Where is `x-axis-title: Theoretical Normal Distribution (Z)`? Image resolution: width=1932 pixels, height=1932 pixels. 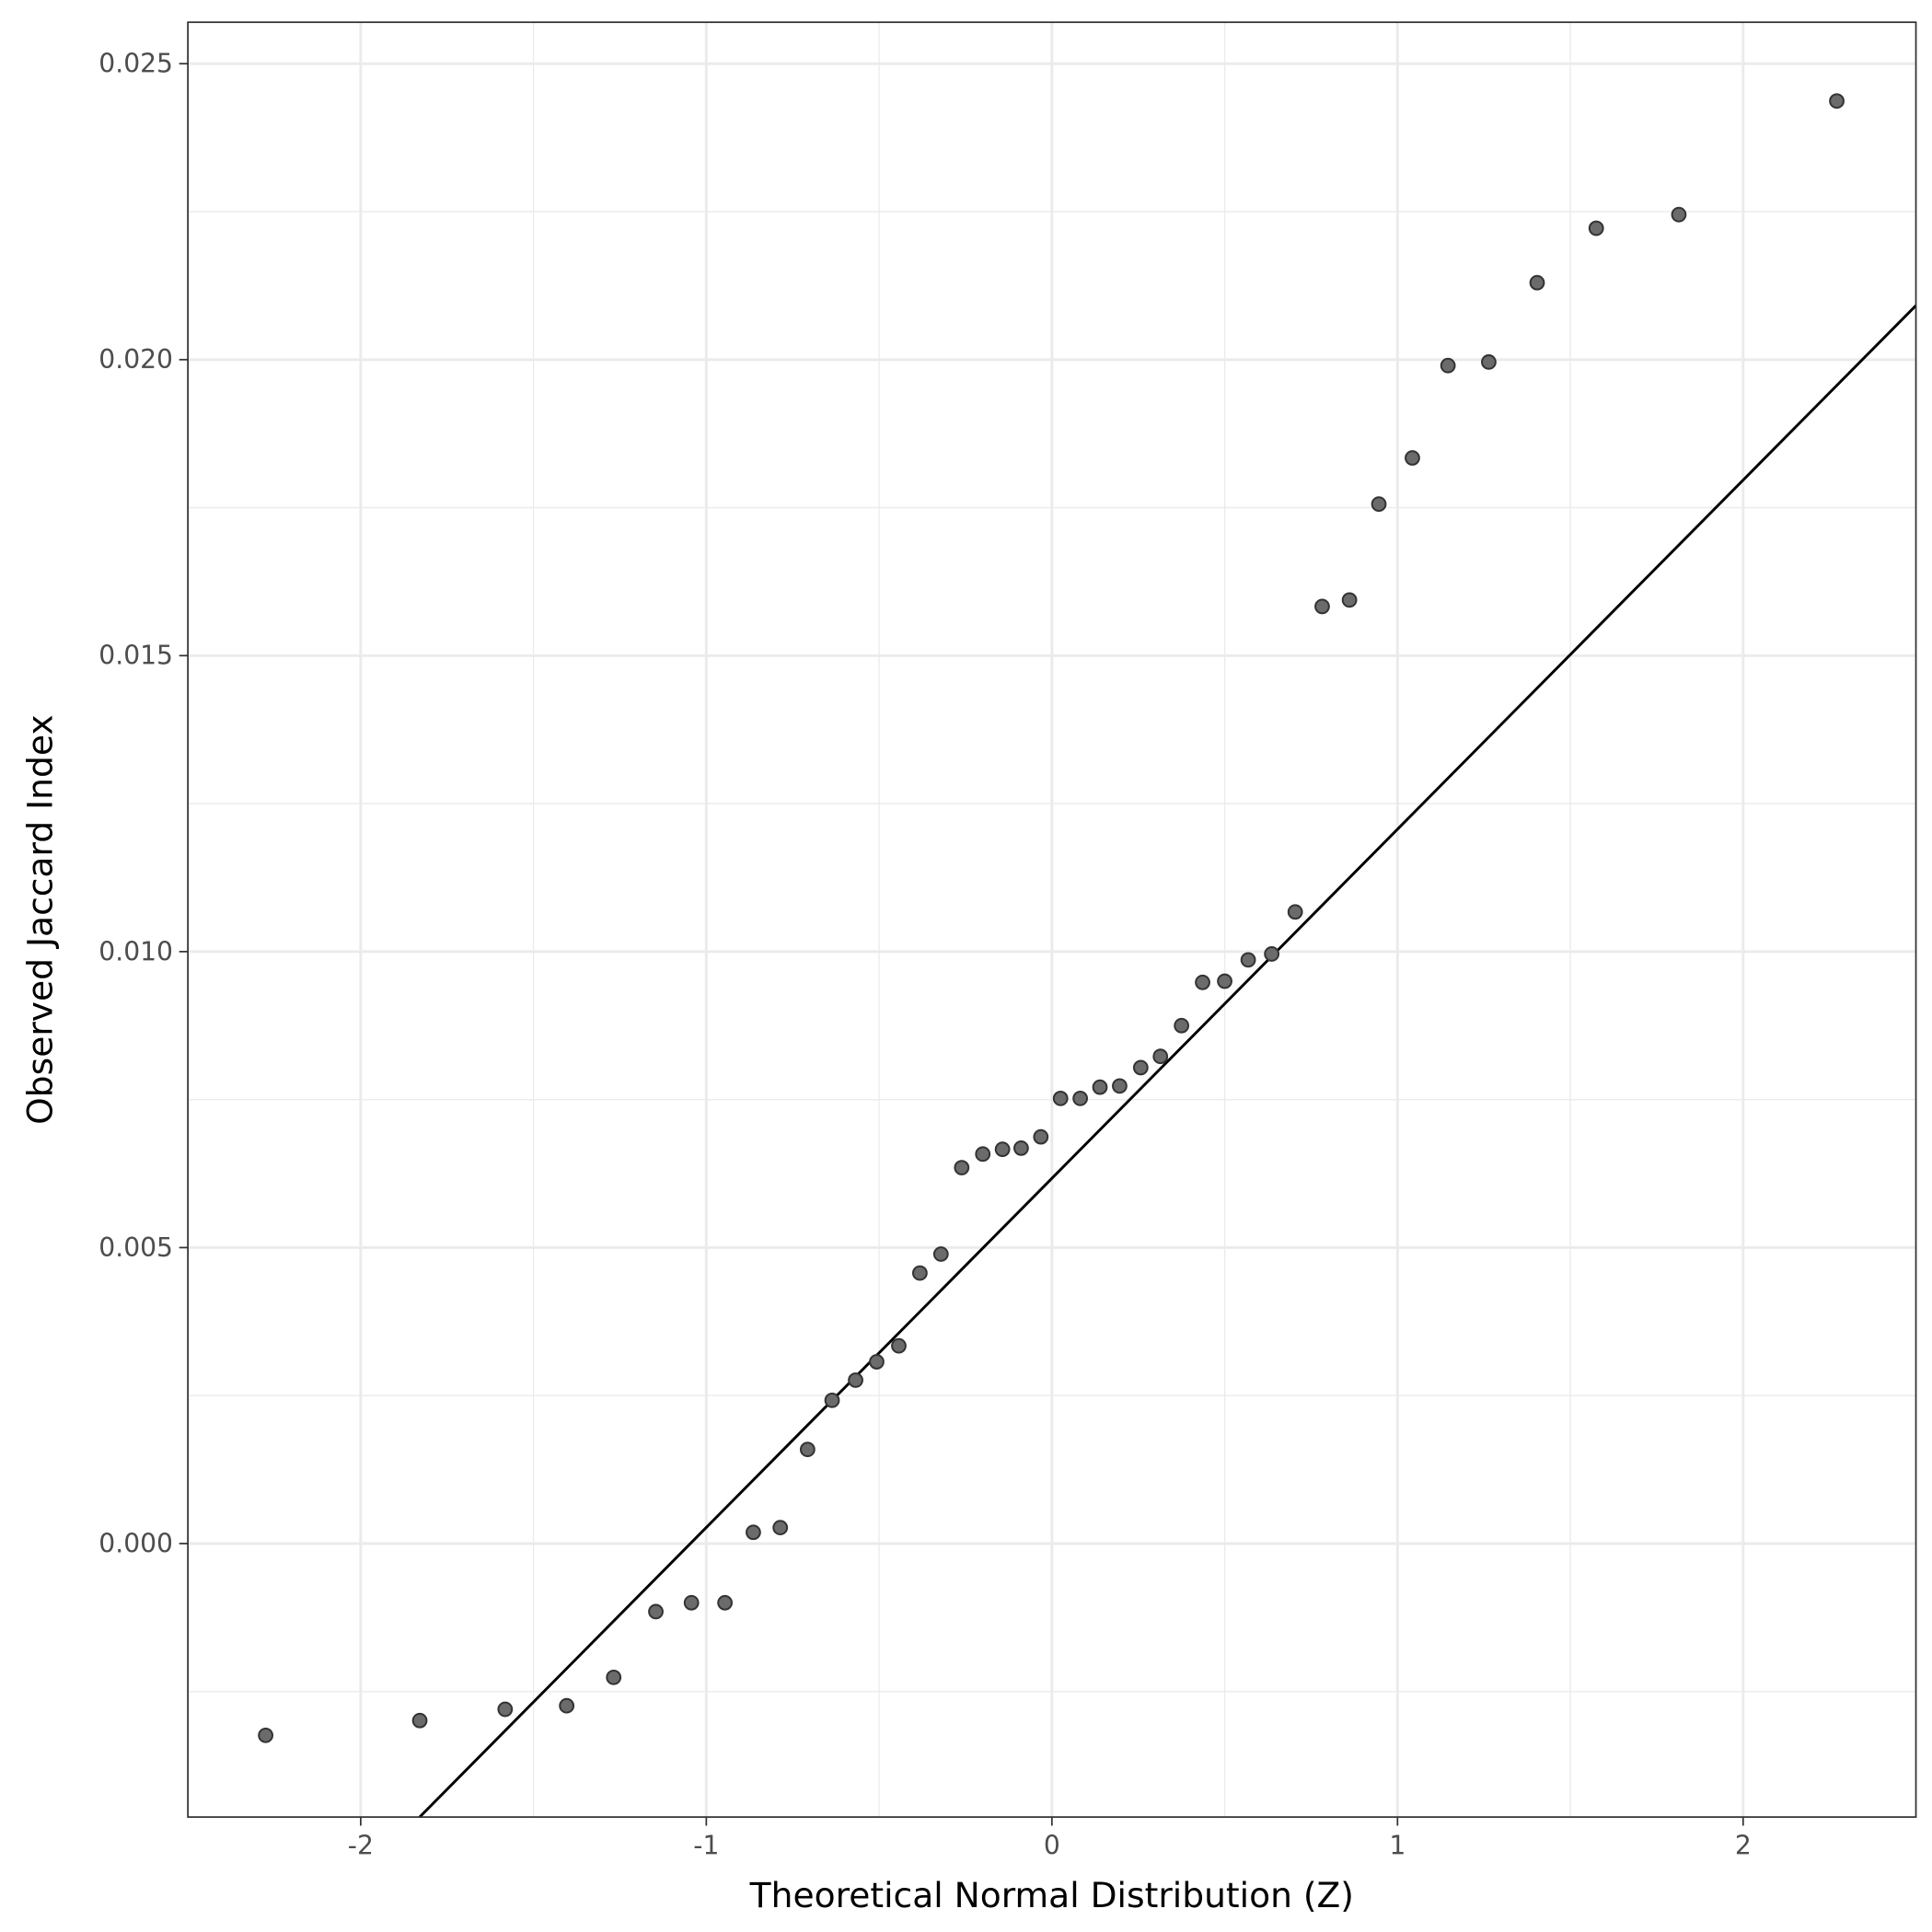
x-axis-title: Theoretical Normal Distribution (Z) is located at coordinates (1051, 1895).